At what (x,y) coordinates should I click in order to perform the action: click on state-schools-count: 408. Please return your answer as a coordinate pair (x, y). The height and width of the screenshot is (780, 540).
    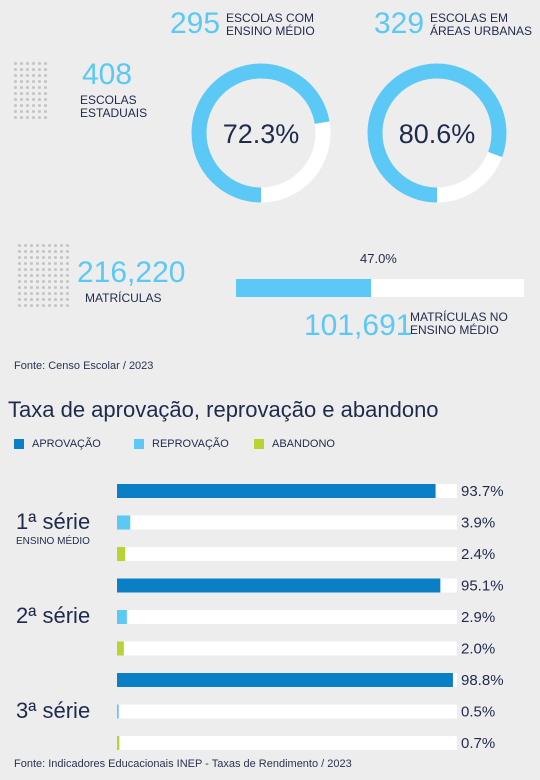
    Looking at the image, I should click on (107, 74).